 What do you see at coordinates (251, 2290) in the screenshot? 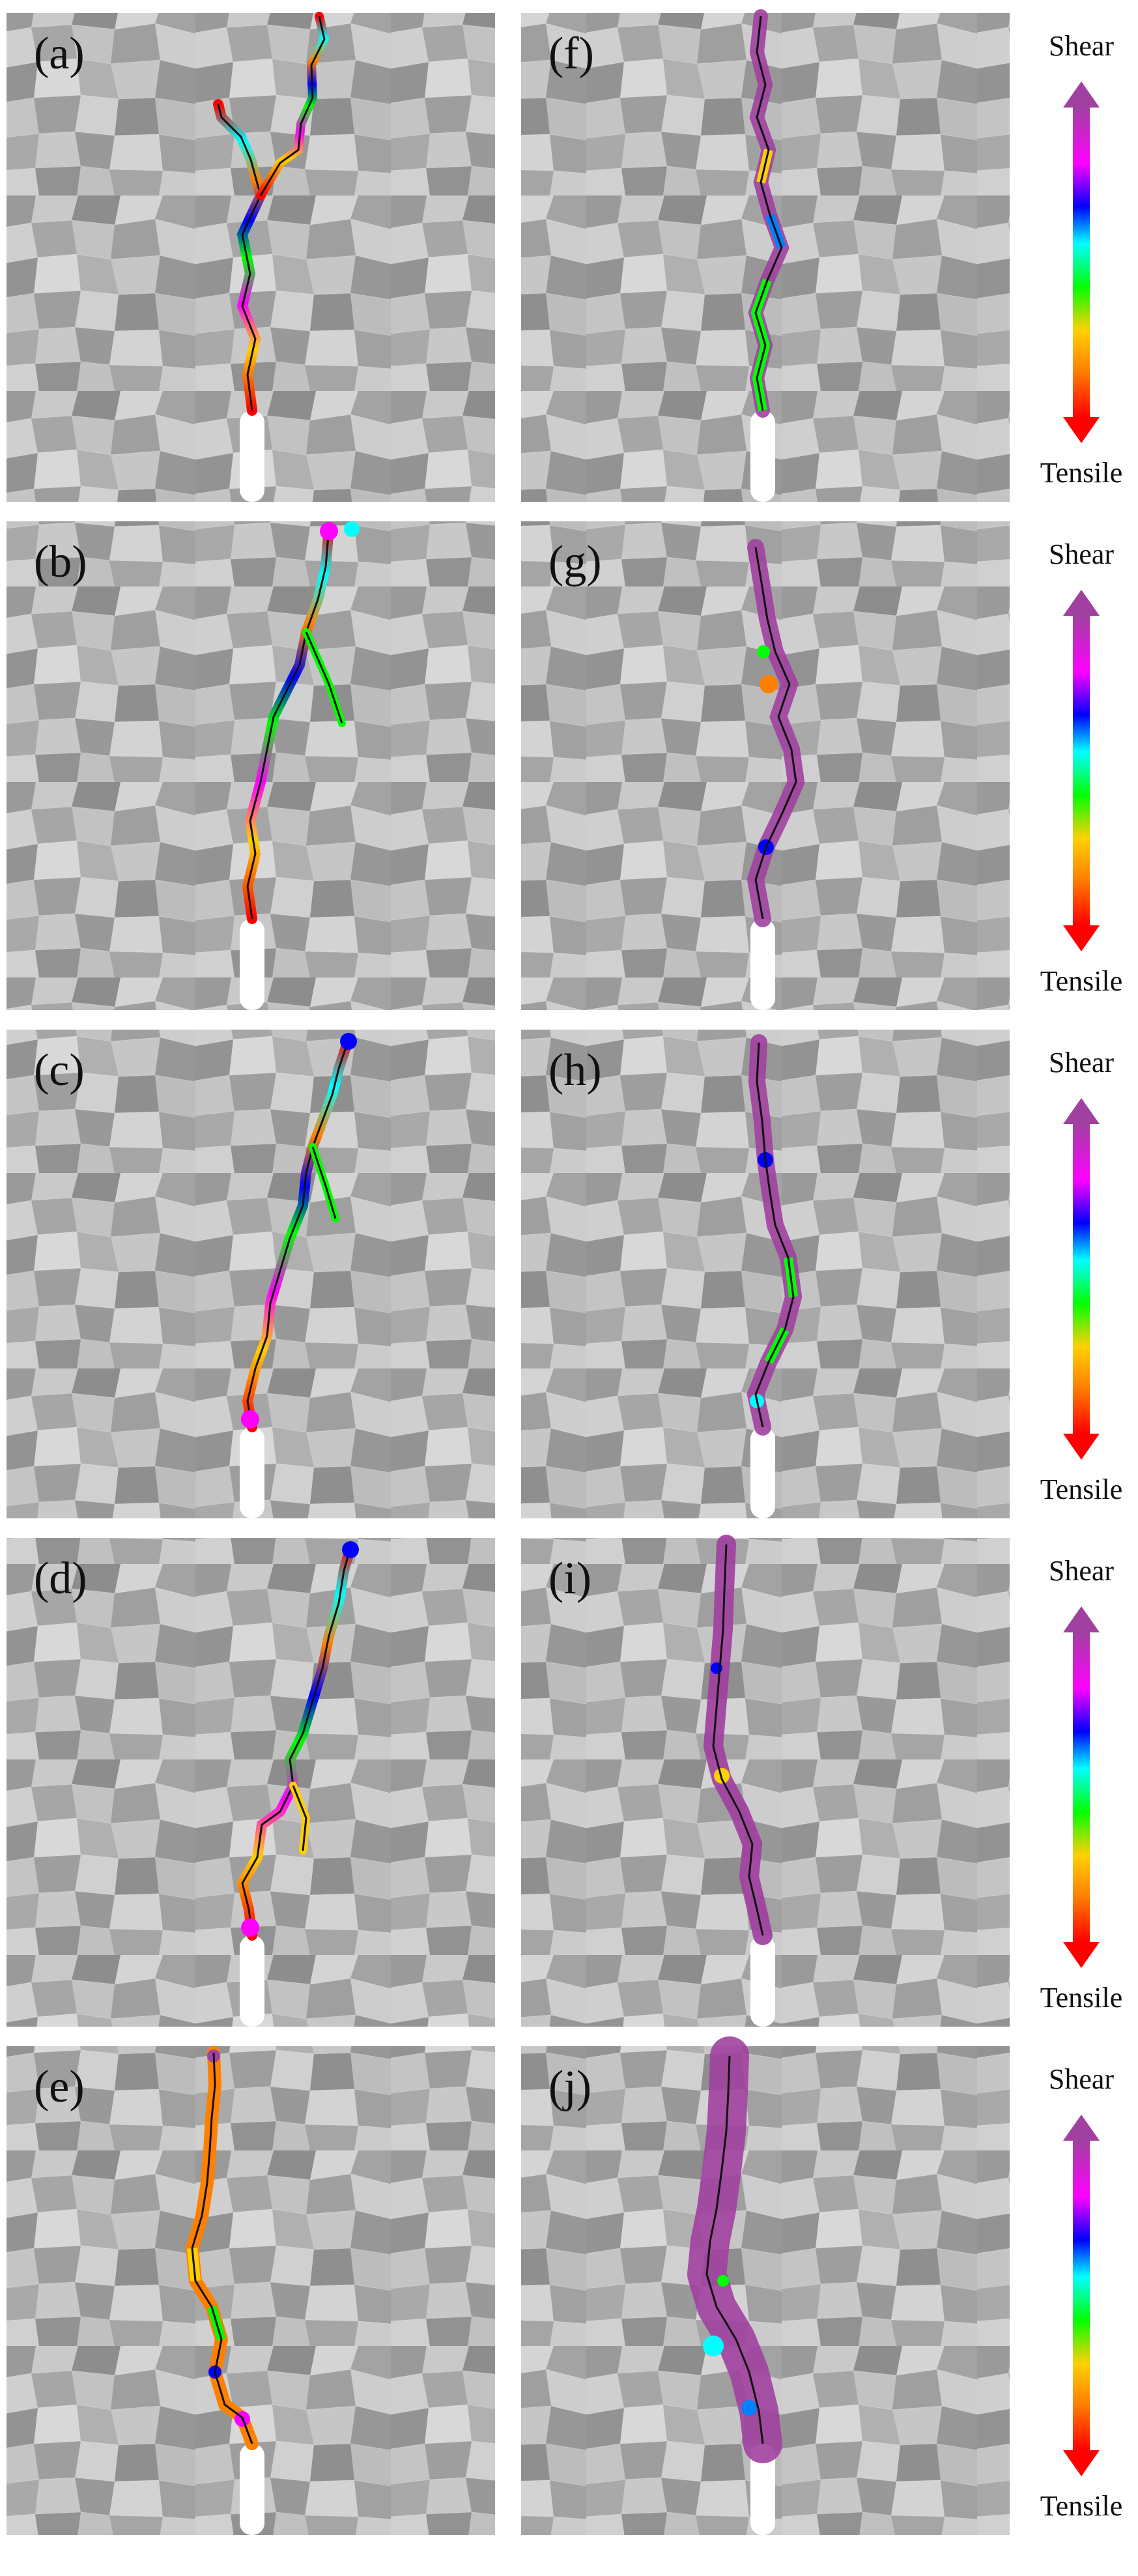
I see `panel-e: (e)` at bounding box center [251, 2290].